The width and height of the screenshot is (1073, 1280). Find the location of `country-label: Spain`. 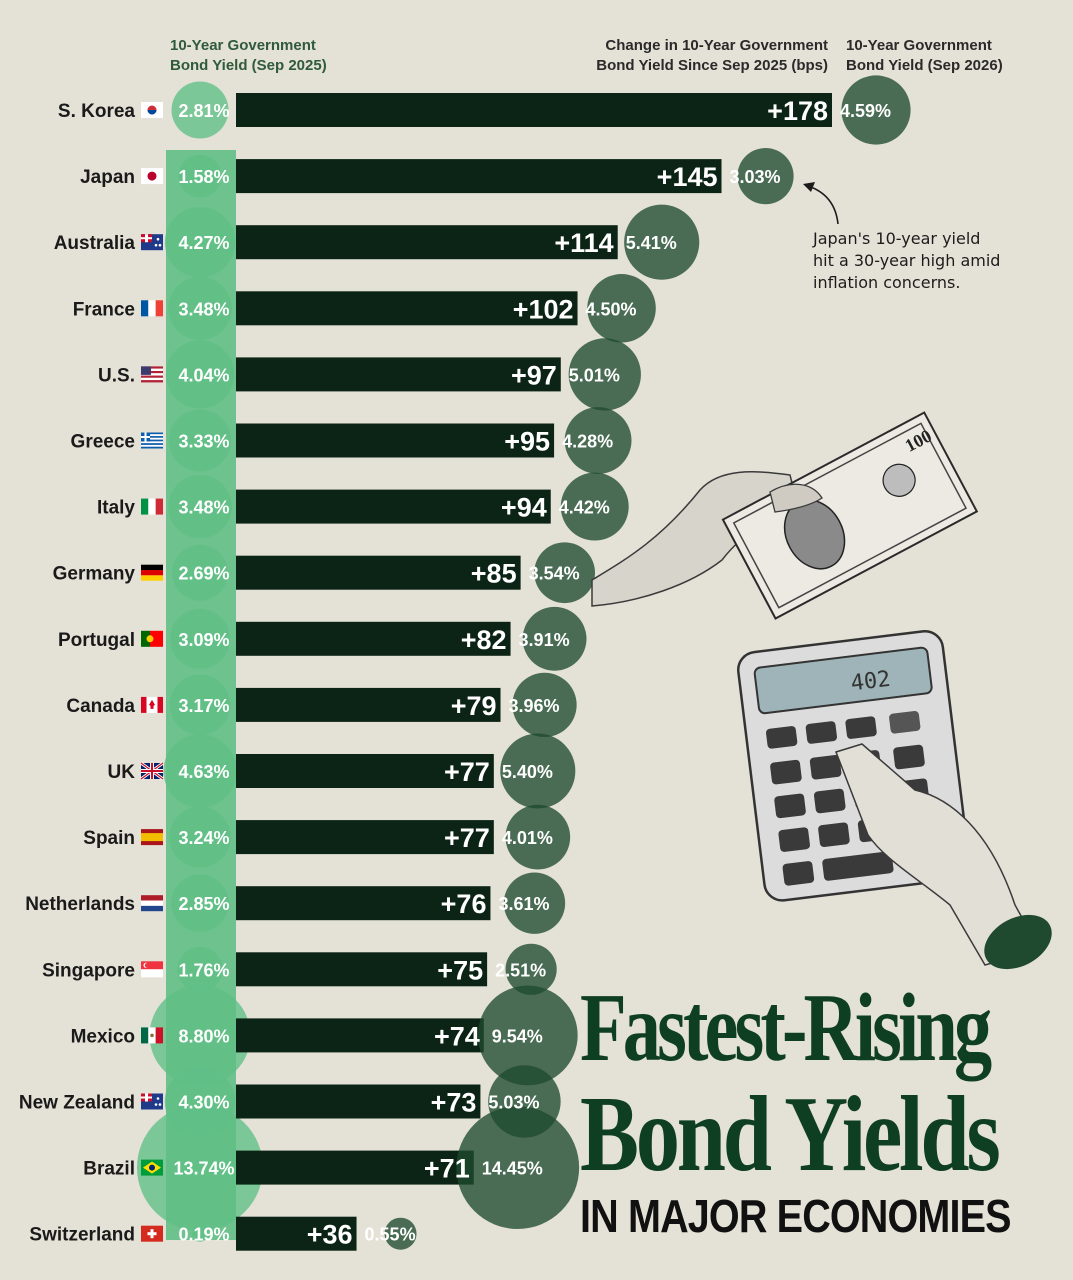

country-label: Spain is located at coordinates (109, 838).